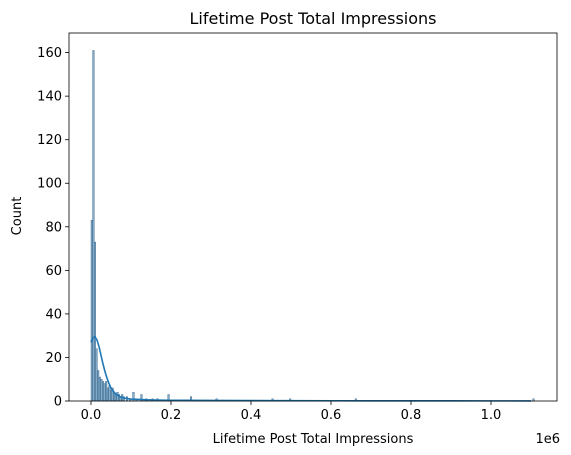 The image size is (571, 455). Describe the element at coordinates (53, 358) in the screenshot. I see `y-tick-label: 20` at that location.